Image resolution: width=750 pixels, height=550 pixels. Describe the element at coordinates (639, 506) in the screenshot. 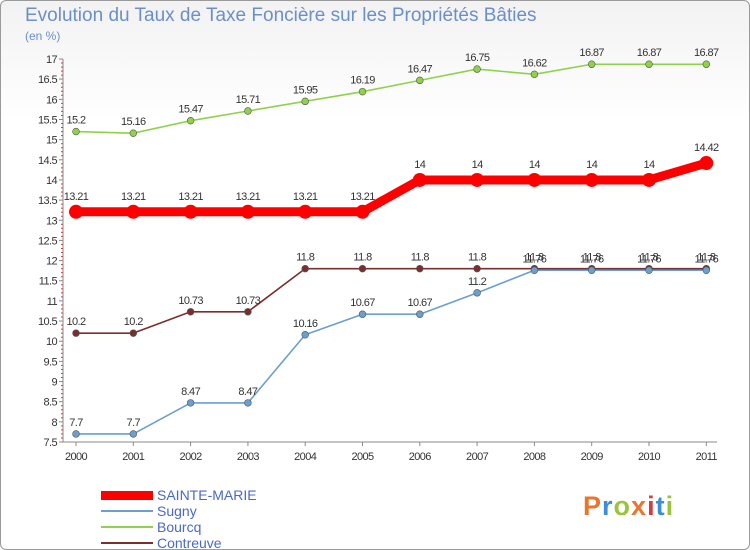

I see `logo-letter: x` at that location.